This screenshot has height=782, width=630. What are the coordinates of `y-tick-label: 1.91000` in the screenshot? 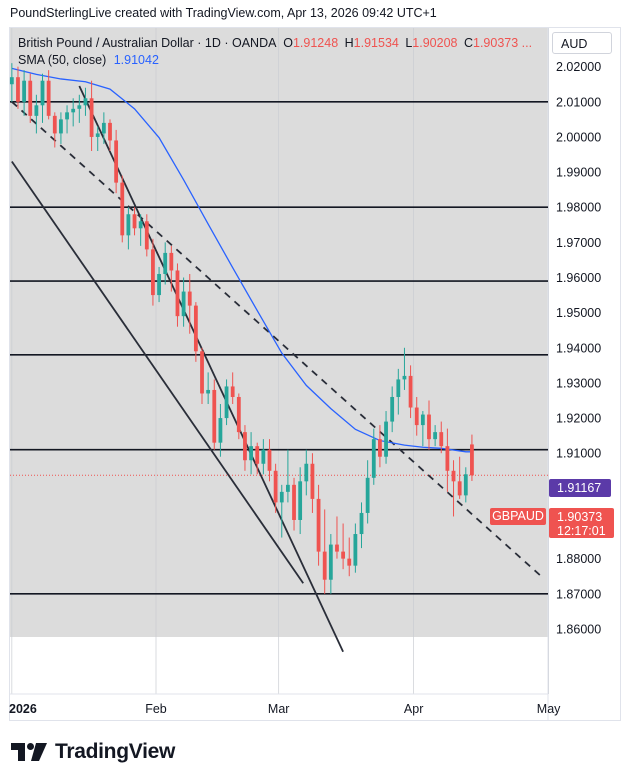 It's located at (578, 454).